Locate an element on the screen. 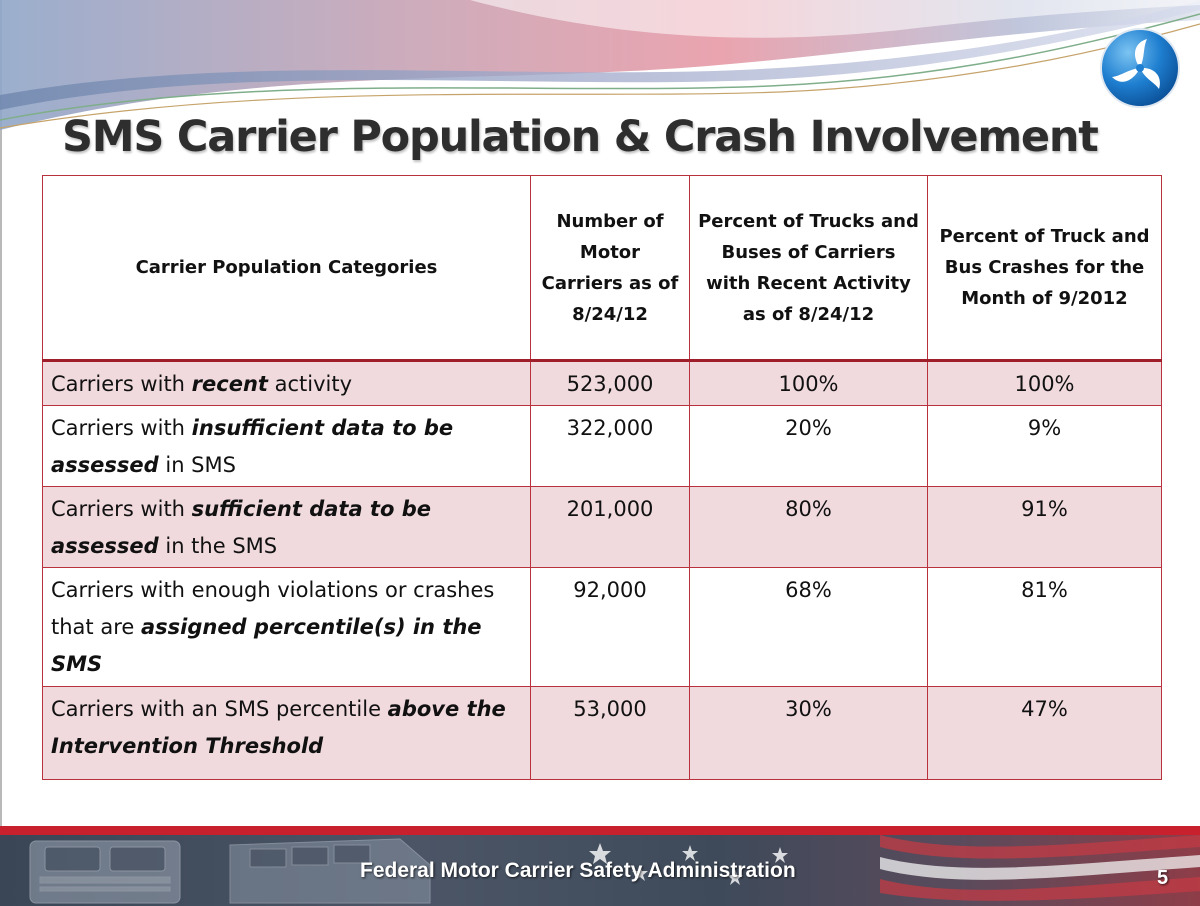 The height and width of the screenshot is (906, 1200). category-emphasis: insufficient data to be assessed is located at coordinates (252, 446).